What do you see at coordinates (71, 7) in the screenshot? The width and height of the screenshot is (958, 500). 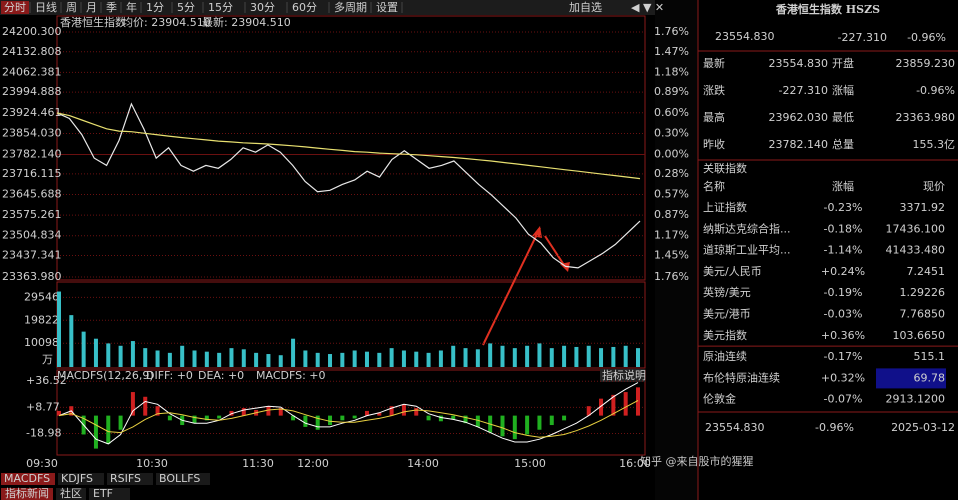 I see `toolbar-tab: 周` at bounding box center [71, 7].